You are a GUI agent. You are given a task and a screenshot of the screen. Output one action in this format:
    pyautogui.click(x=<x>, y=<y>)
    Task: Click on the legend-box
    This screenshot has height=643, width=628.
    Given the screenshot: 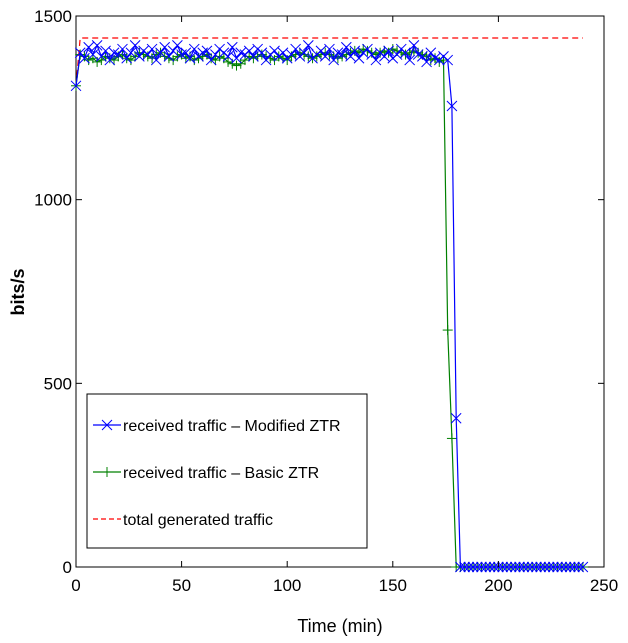 What is the action you would take?
    pyautogui.click(x=227, y=471)
    